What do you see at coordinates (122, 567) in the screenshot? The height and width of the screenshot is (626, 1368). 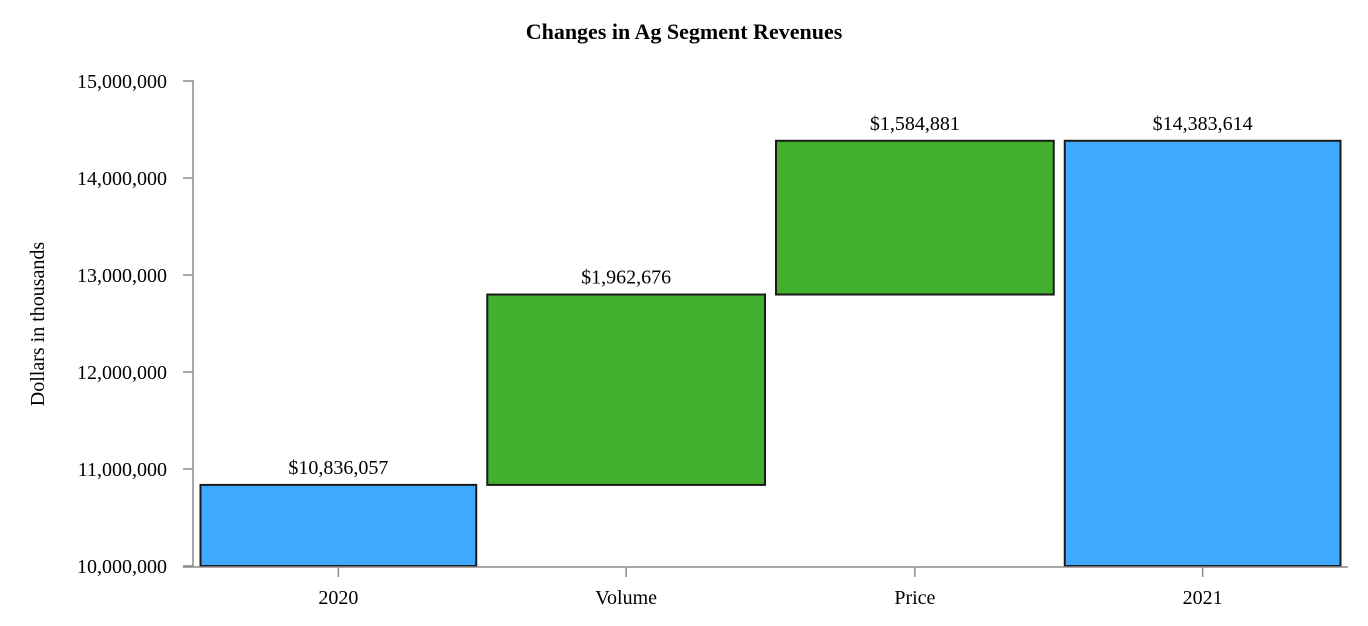 I see `y-tick-label: 10,000,000` at bounding box center [122, 567].